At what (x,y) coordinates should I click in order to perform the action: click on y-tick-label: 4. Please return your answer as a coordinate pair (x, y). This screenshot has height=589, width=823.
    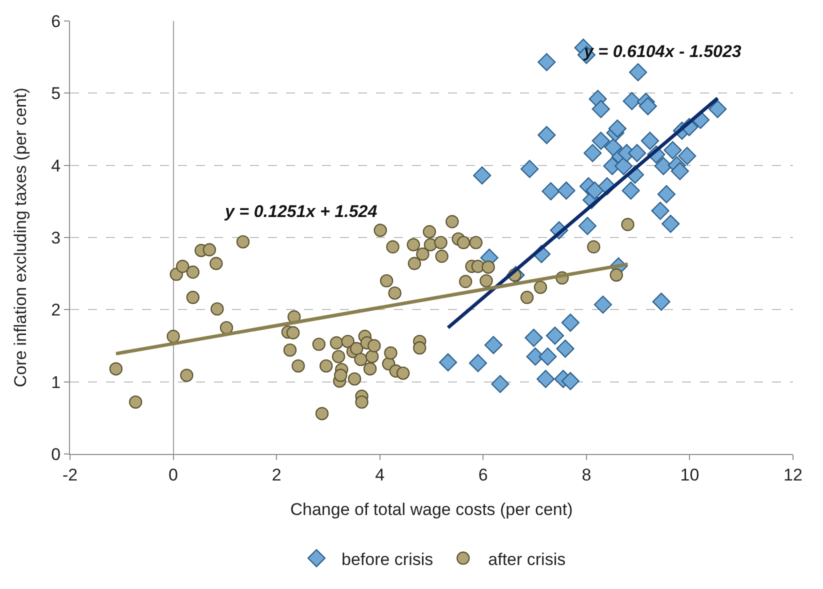
    Looking at the image, I should click on (56, 166).